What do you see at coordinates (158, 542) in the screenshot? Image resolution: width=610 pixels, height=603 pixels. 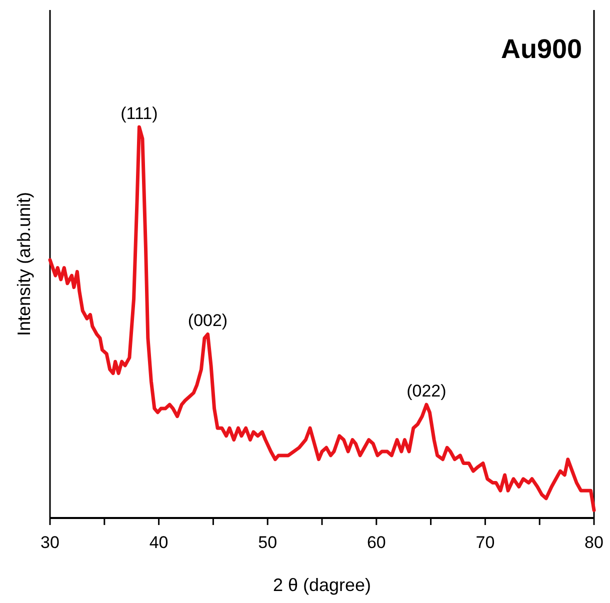 I see `x-tick-label: 40` at bounding box center [158, 542].